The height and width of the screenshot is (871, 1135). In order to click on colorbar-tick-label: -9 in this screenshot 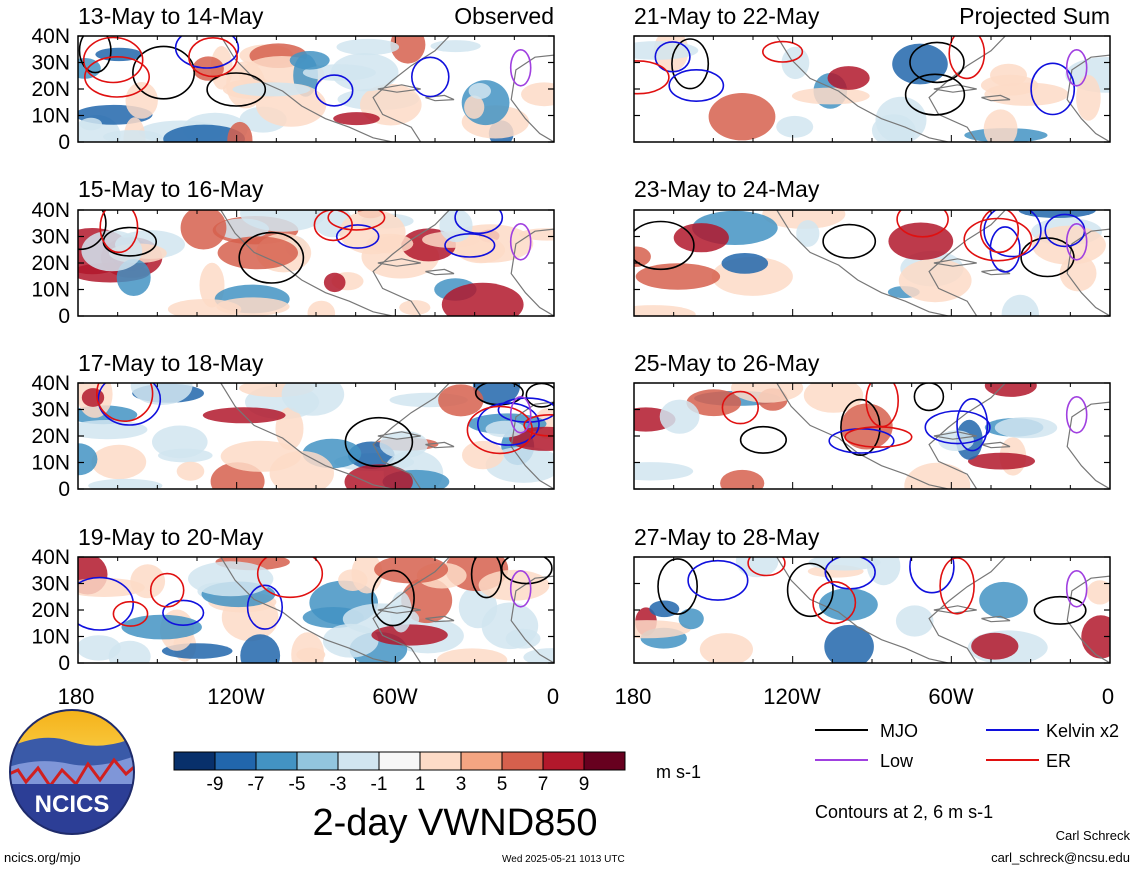, I will do `click(215, 784)`.